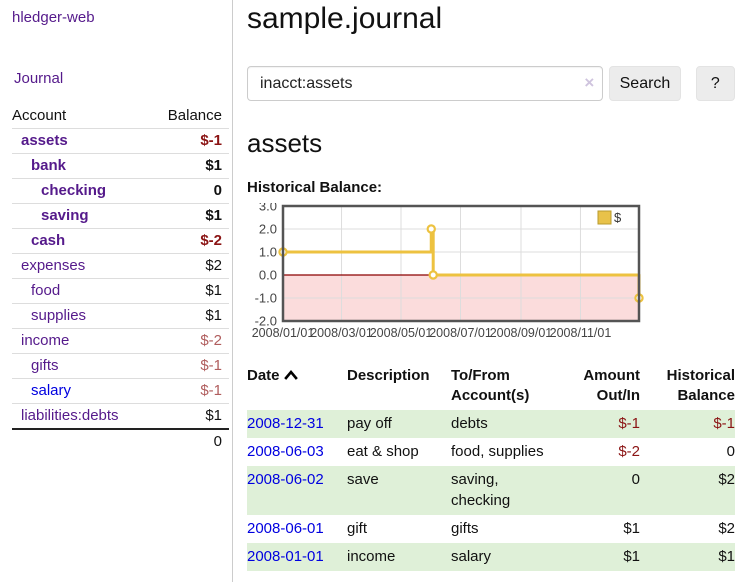 The width and height of the screenshot is (742, 582). I want to click on account-row-checking: checking 0, so click(120, 191).